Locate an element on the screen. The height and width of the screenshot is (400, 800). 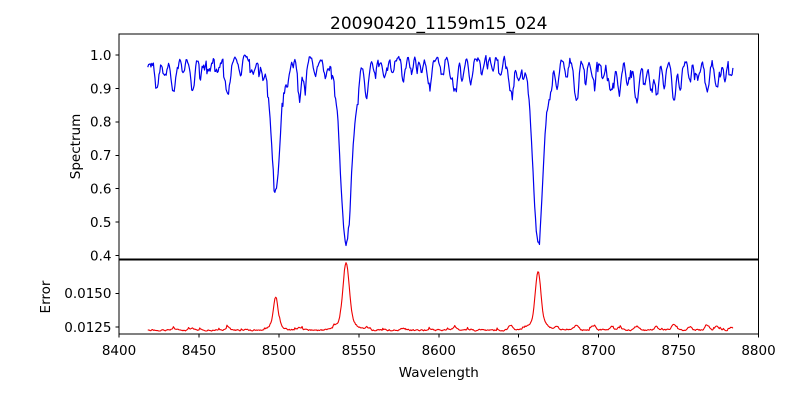
x-tick-label: 8400 is located at coordinates (119, 351).